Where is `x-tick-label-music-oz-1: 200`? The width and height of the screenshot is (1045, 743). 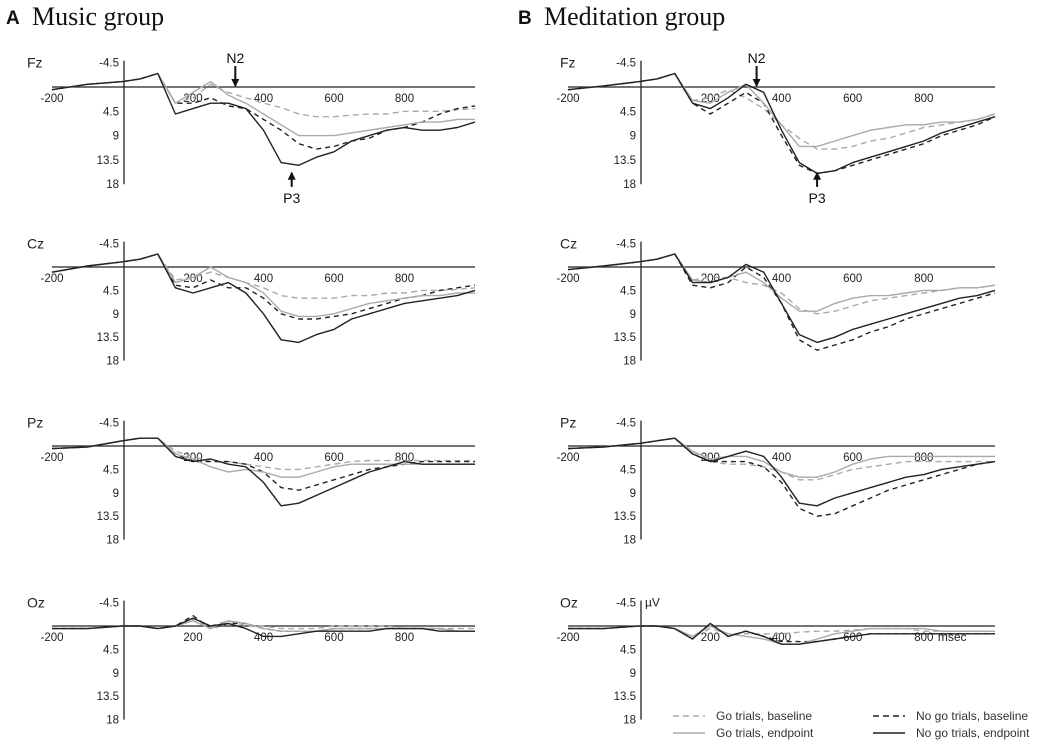
x-tick-label-music-oz-1: 200 is located at coordinates (192, 638).